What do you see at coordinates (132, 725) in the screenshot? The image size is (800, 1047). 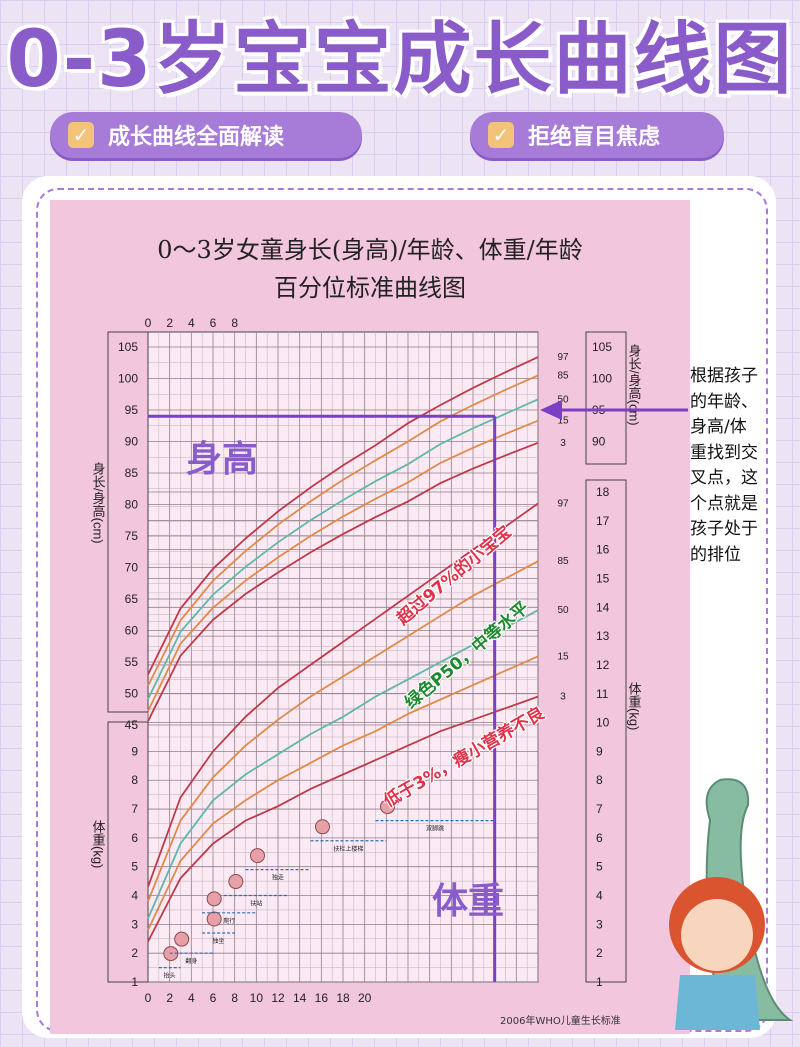 I see `height-tick-label: 45` at bounding box center [132, 725].